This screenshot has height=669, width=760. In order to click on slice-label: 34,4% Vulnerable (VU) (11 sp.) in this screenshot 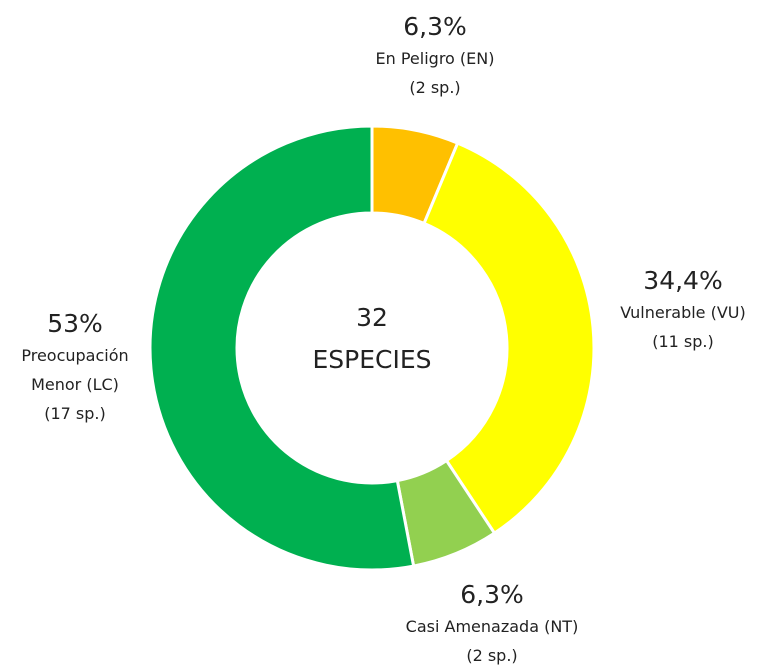, I will do `click(682, 310)`.